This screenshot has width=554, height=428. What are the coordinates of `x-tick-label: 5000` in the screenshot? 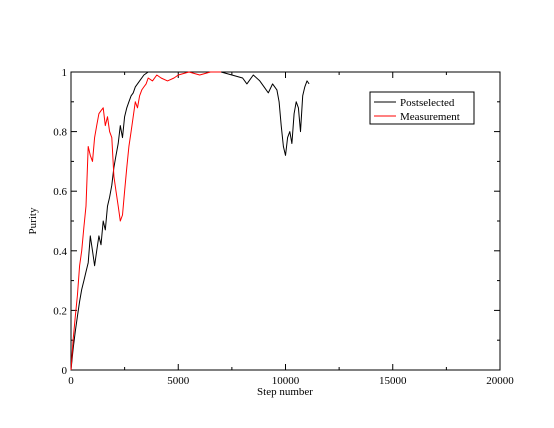 It's located at (178, 381).